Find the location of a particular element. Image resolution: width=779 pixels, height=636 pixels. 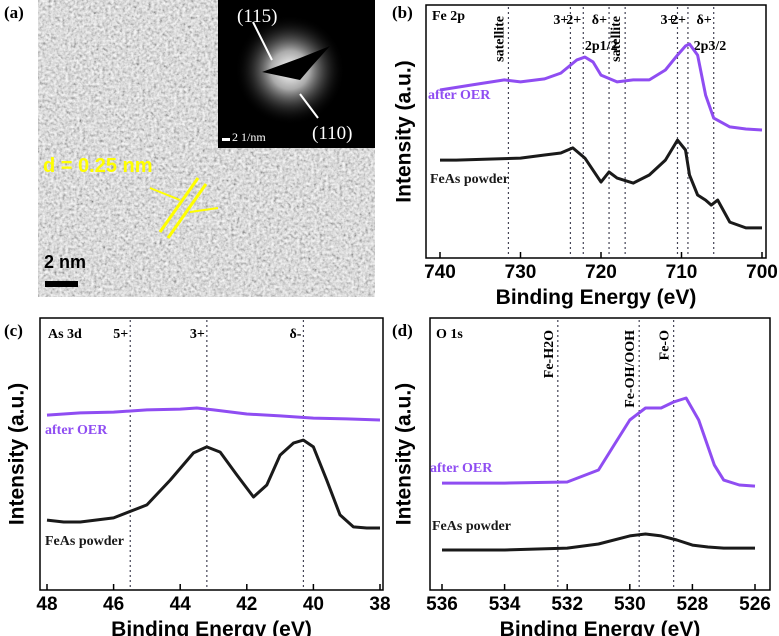

x-tick-label: 40 is located at coordinates (313, 604).